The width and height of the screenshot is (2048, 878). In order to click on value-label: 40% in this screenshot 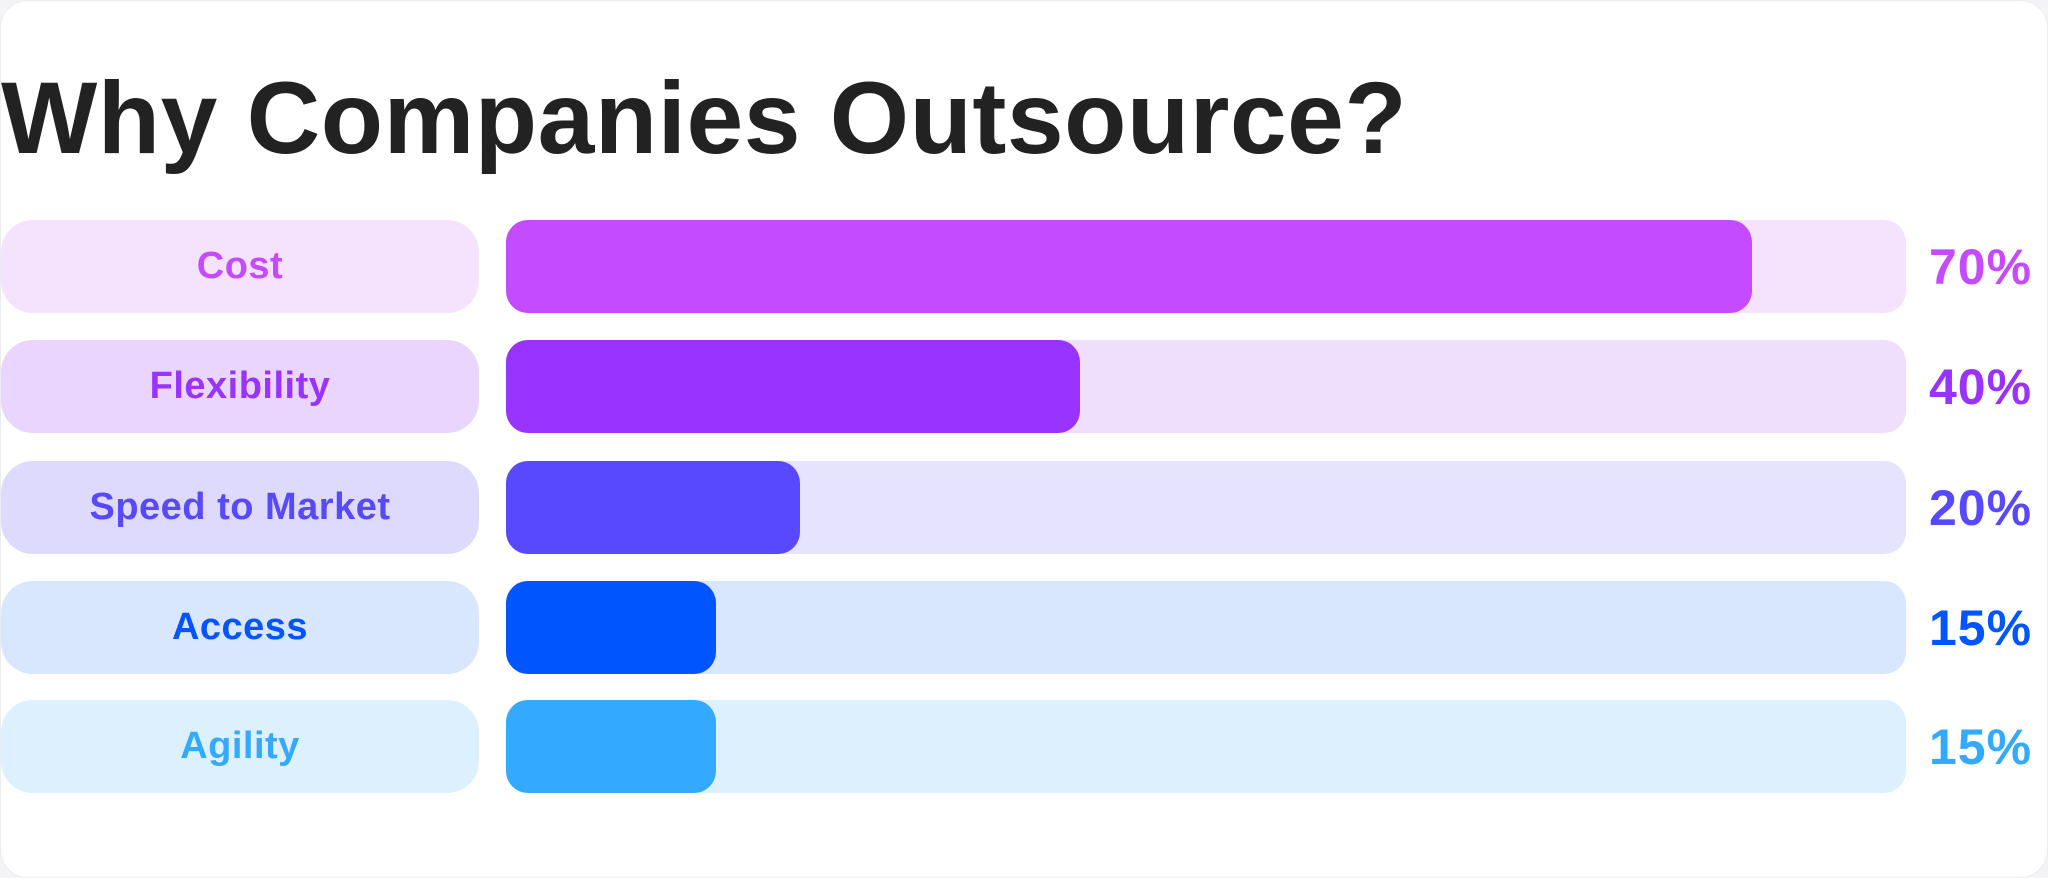, I will do `click(1981, 386)`.